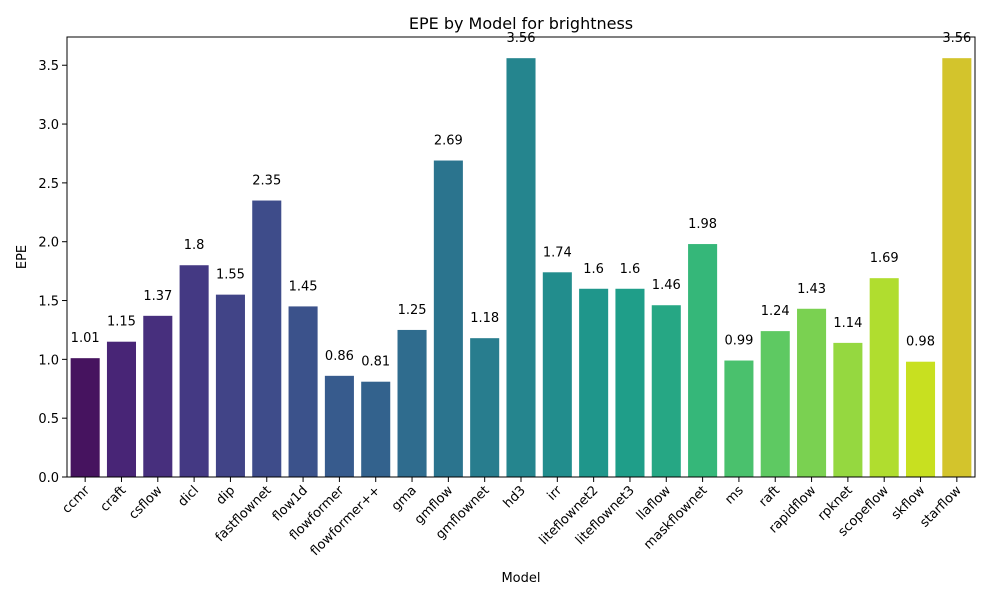  Describe the element at coordinates (52, 272) in the screenshot. I see `y-axis: 0.0 0.5 1.0 1.5 2.0 2.5 3.0 3.5` at that location.